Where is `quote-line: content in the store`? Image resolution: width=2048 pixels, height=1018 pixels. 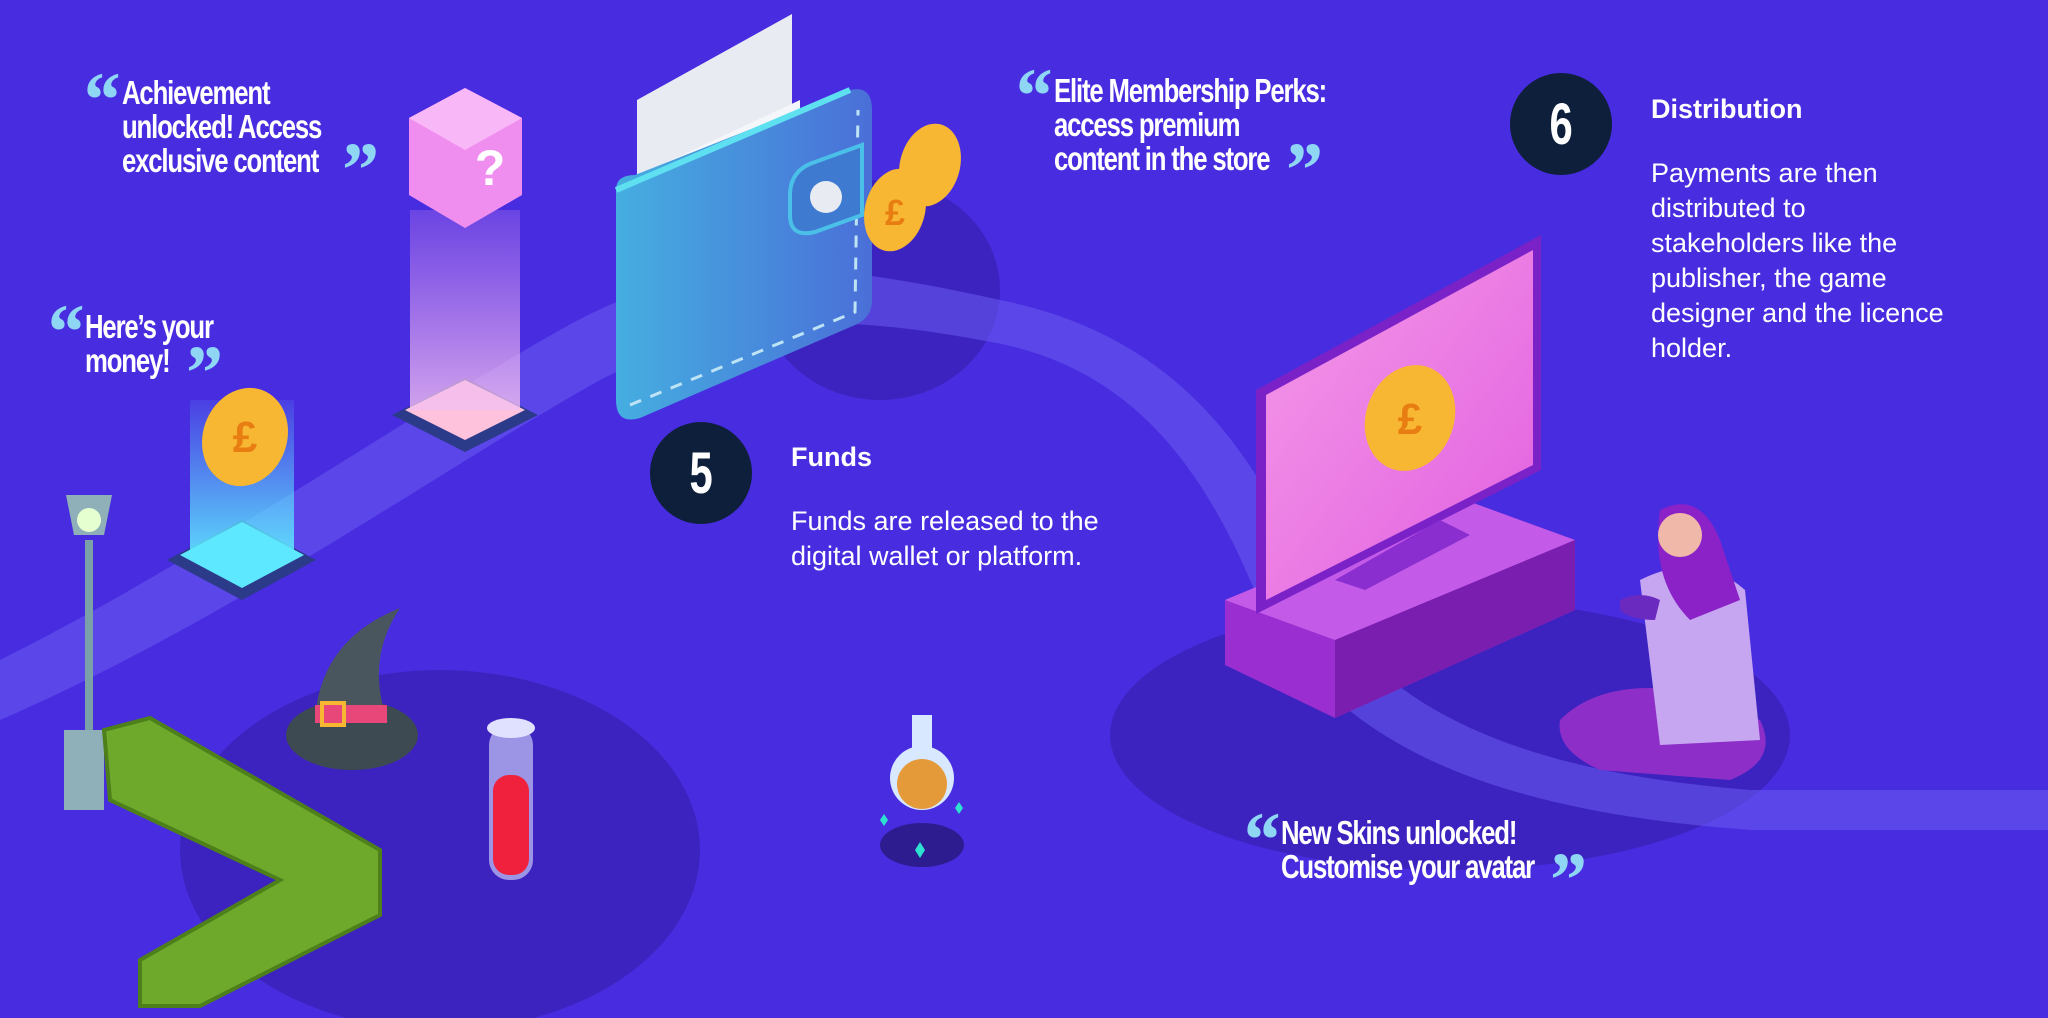
quote-line: content in the store is located at coordinates (1162, 158).